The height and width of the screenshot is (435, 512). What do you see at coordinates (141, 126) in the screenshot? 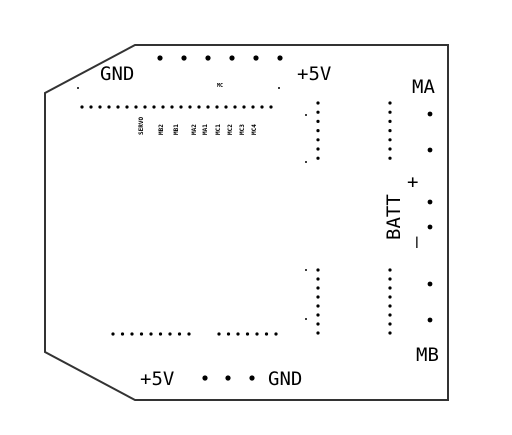
I see `pin-label: SERVO` at bounding box center [141, 126].